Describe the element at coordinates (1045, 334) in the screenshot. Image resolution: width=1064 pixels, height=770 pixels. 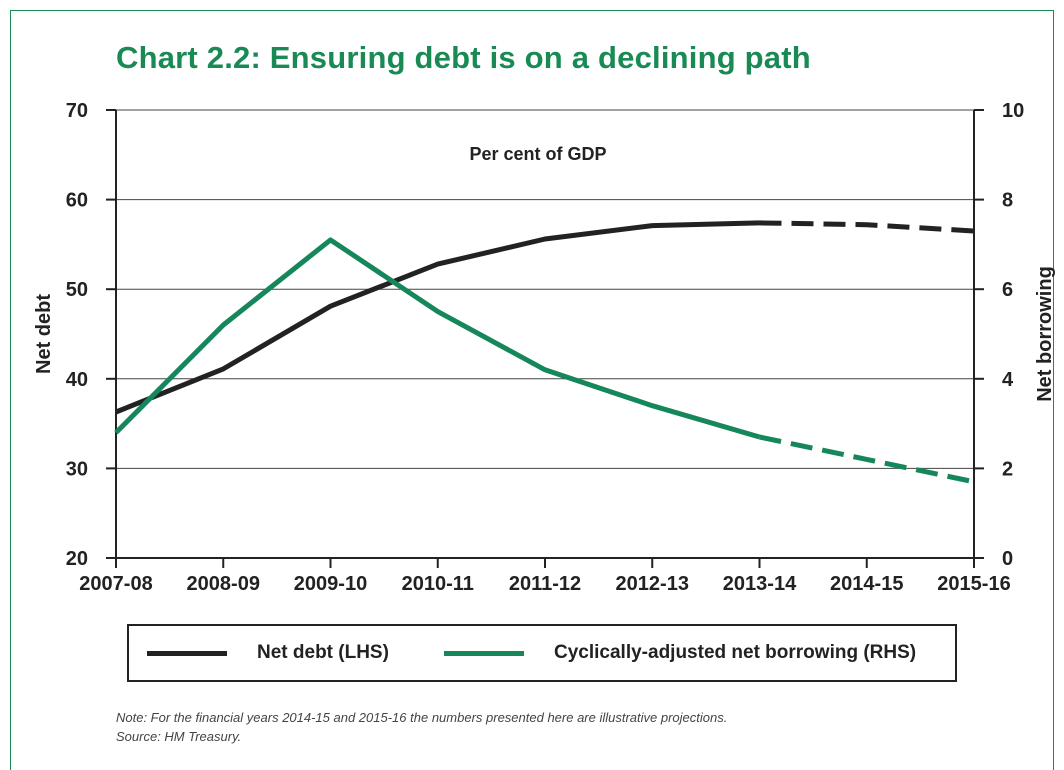
I see `y-axis-title-right: Net borrowing` at that location.